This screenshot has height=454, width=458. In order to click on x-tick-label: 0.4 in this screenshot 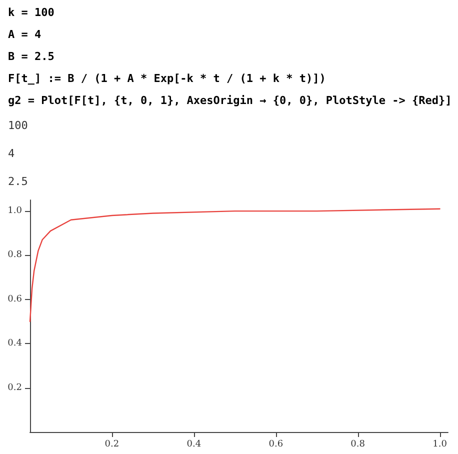, I will do `click(194, 445)`.